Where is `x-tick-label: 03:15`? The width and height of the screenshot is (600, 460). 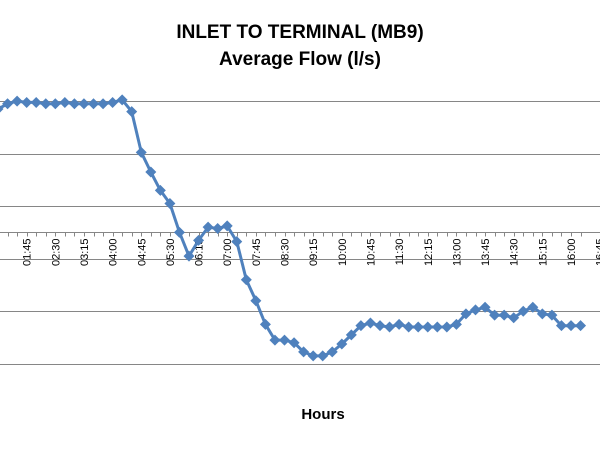
x-tick-label: 03:15 is located at coordinates (85, 253).